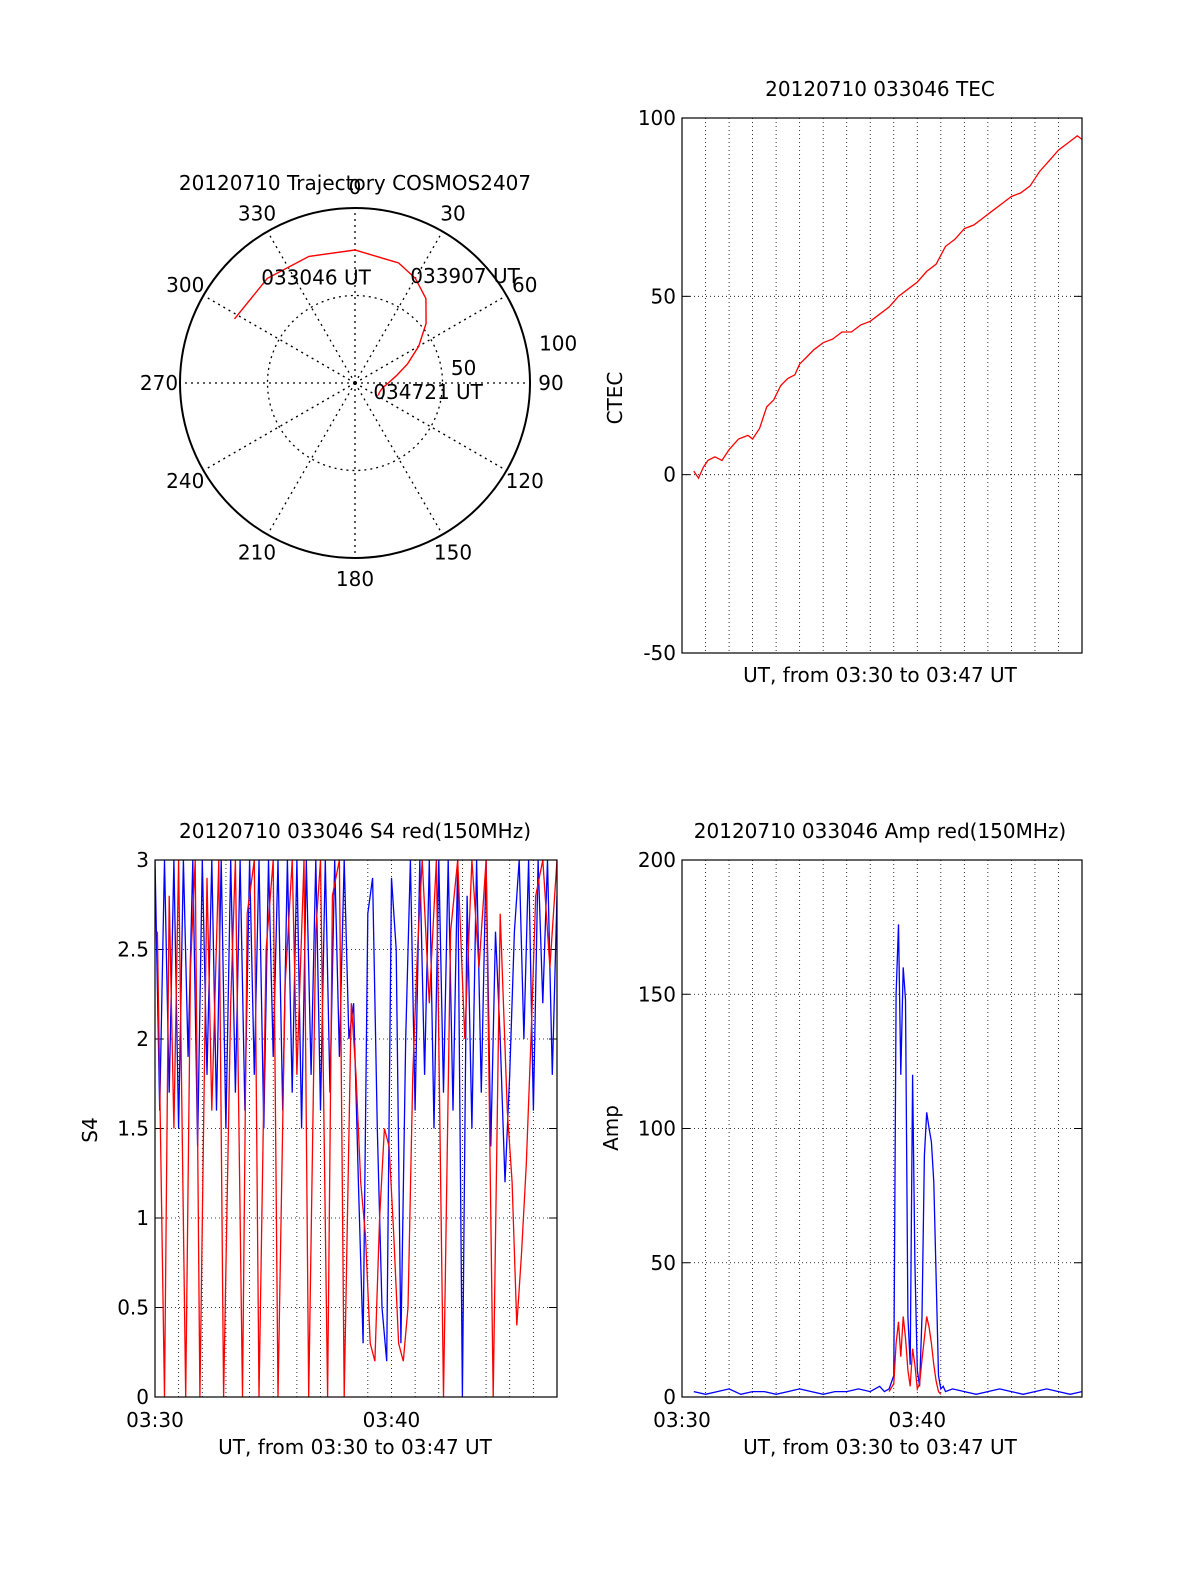  What do you see at coordinates (355, 579) in the screenshot?
I see `polar-azimuth-label: 180` at bounding box center [355, 579].